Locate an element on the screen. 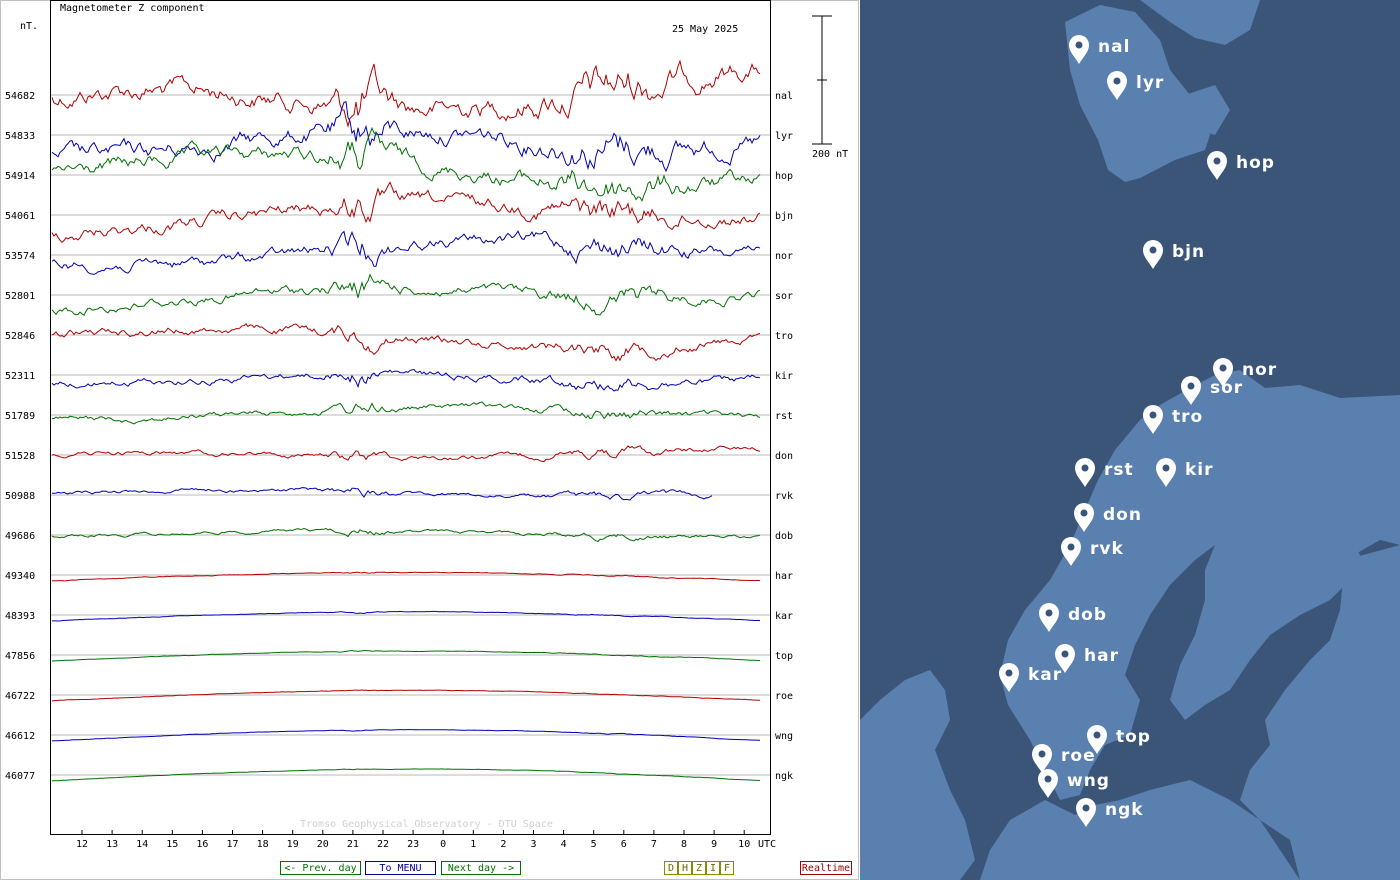  ireland is located at coordinates (875, 820).